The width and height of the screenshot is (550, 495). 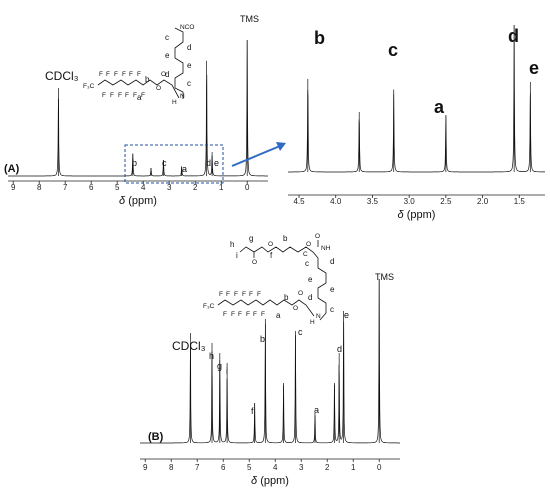 I want to click on struct-b-label-i: i, so click(x=237, y=255).